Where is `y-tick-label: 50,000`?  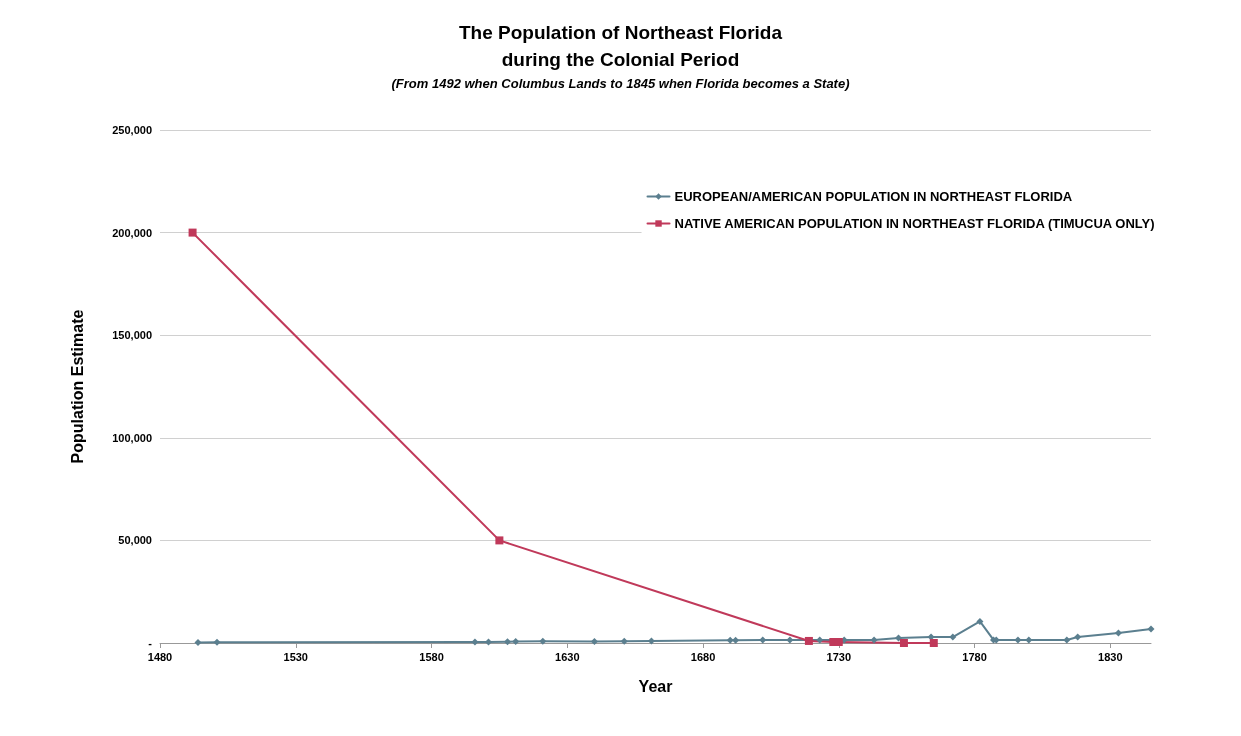 y-tick-label: 50,000 is located at coordinates (135, 540).